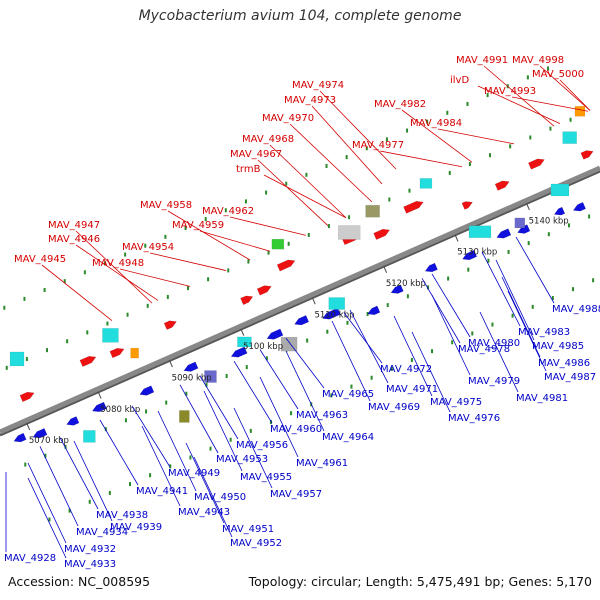 The image size is (600, 600). Describe the element at coordinates (256, 543) in the screenshot. I see `gene-label-bottom: MAV_4952` at that location.